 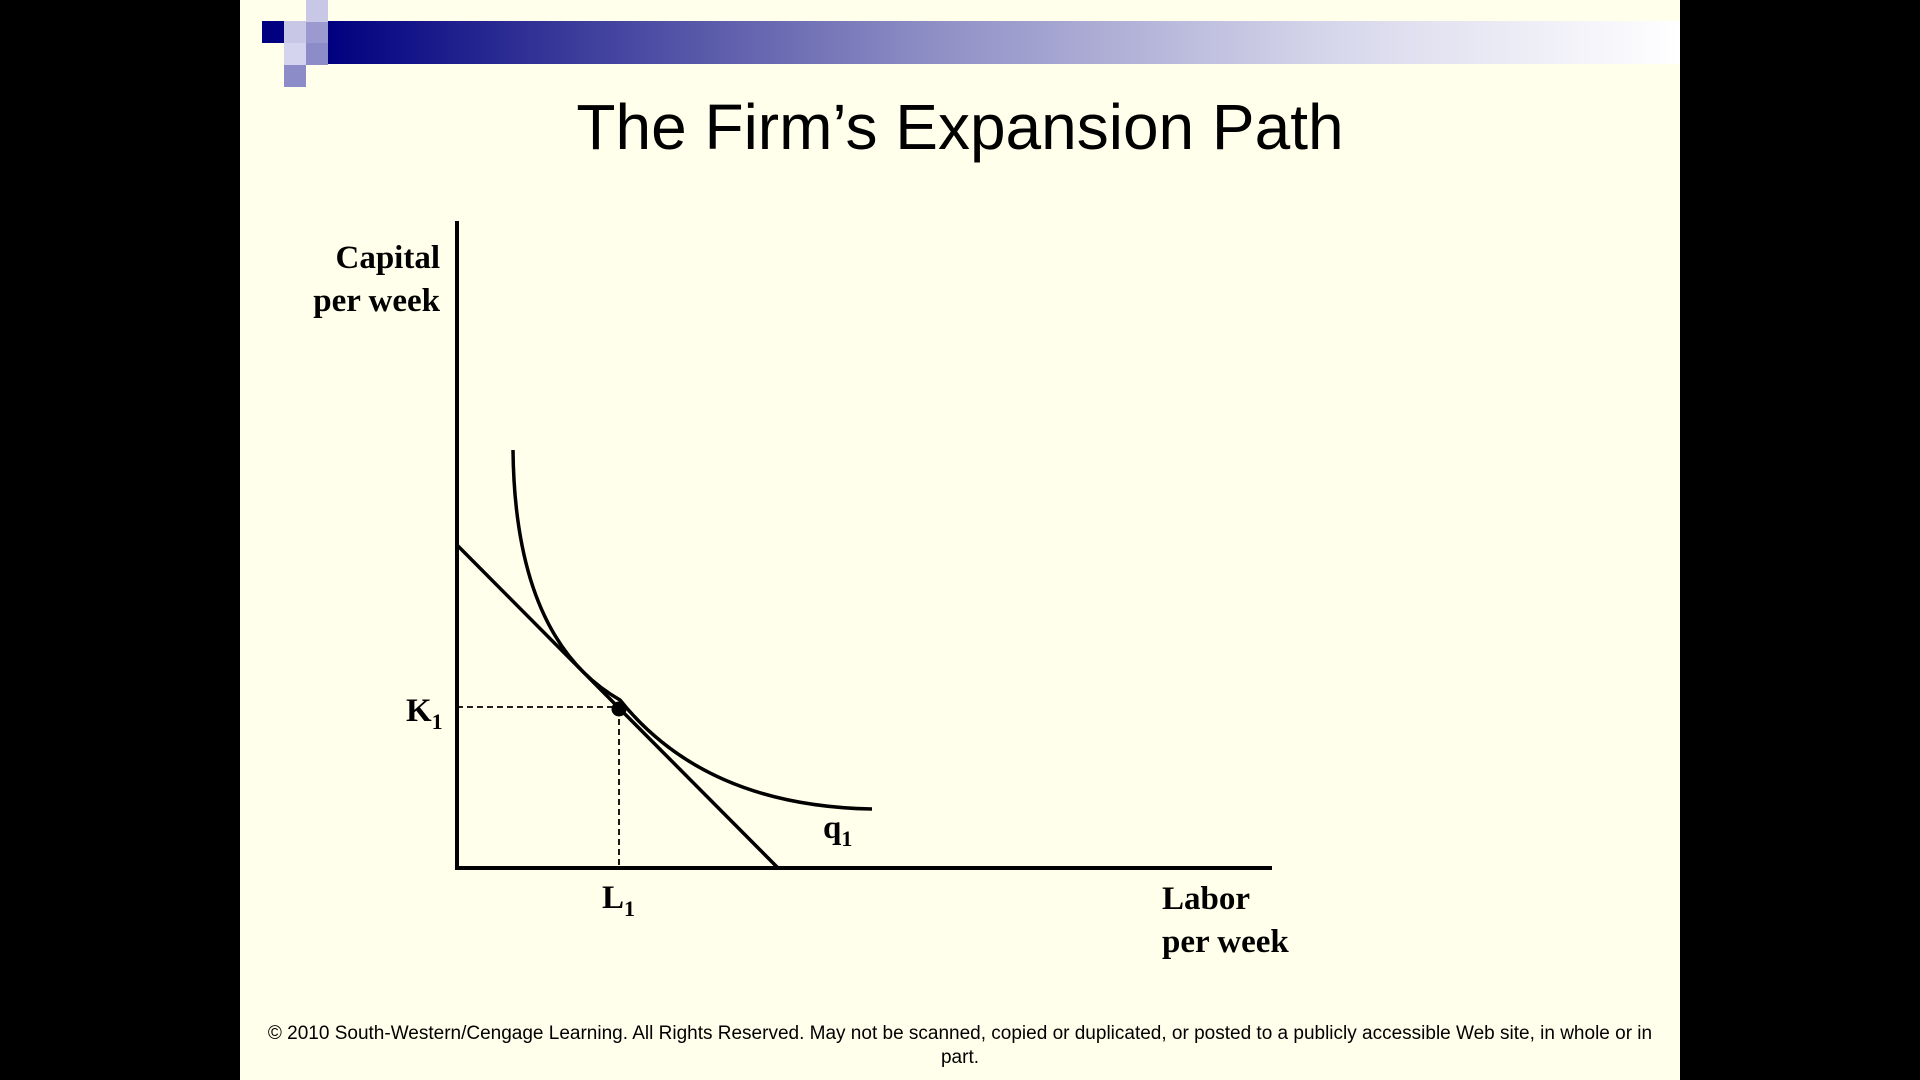 What do you see at coordinates (419, 711) in the screenshot?
I see `k1-letter: K` at bounding box center [419, 711].